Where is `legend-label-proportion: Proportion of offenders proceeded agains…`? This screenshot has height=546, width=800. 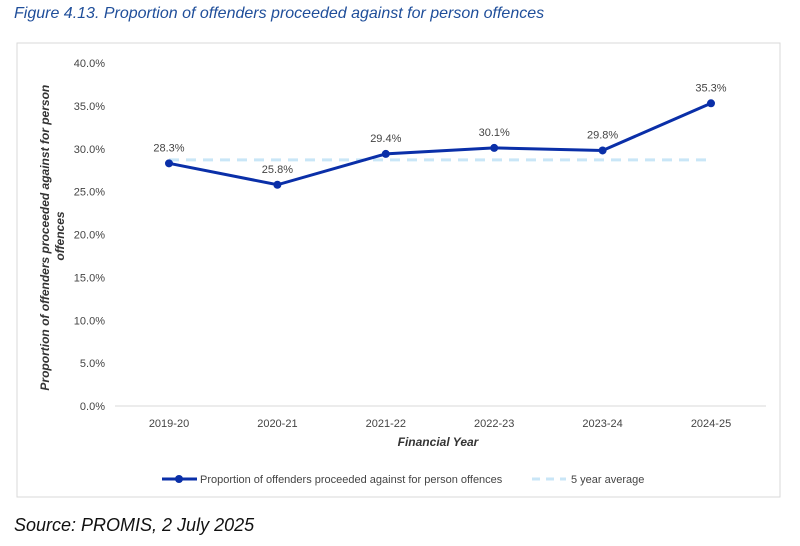
legend-label-proportion: Proportion of offenders proceeded agains… is located at coordinates (351, 480).